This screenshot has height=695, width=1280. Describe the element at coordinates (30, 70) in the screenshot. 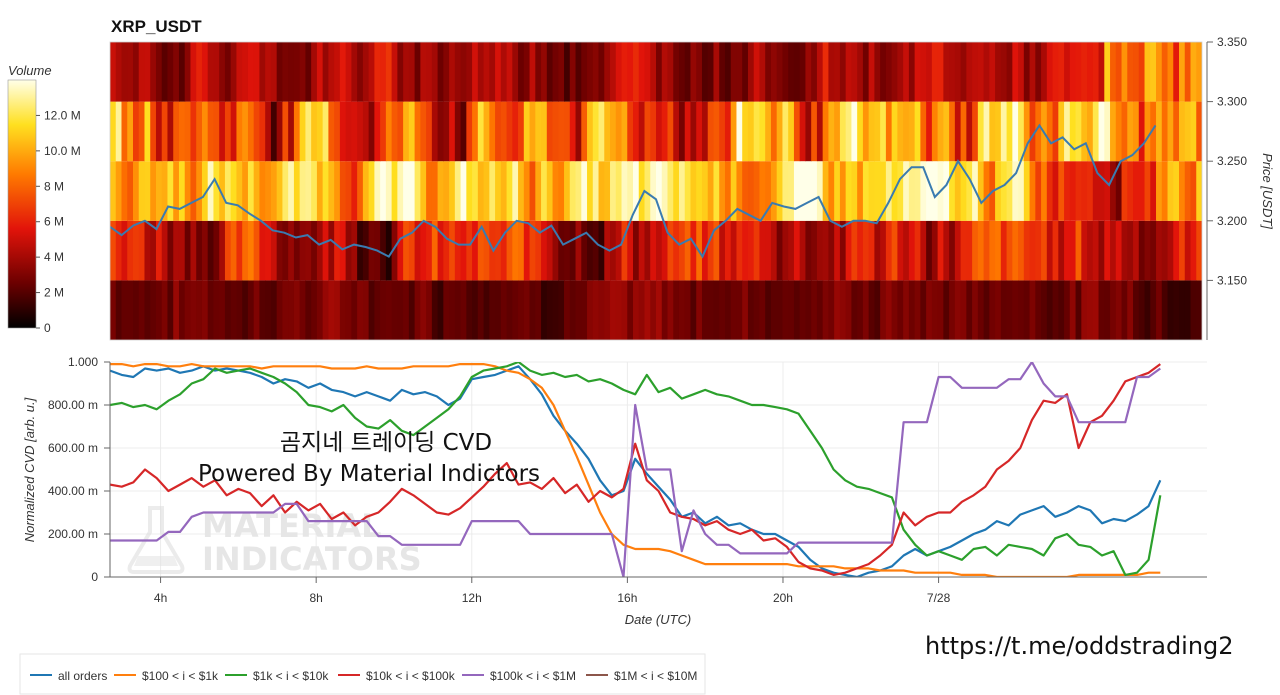

I see `colorbar-label: Volume` at that location.